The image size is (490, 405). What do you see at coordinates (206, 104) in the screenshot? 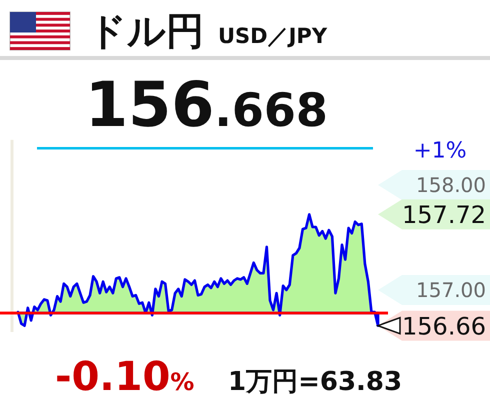
I see `annotation: 156.668` at bounding box center [206, 104].